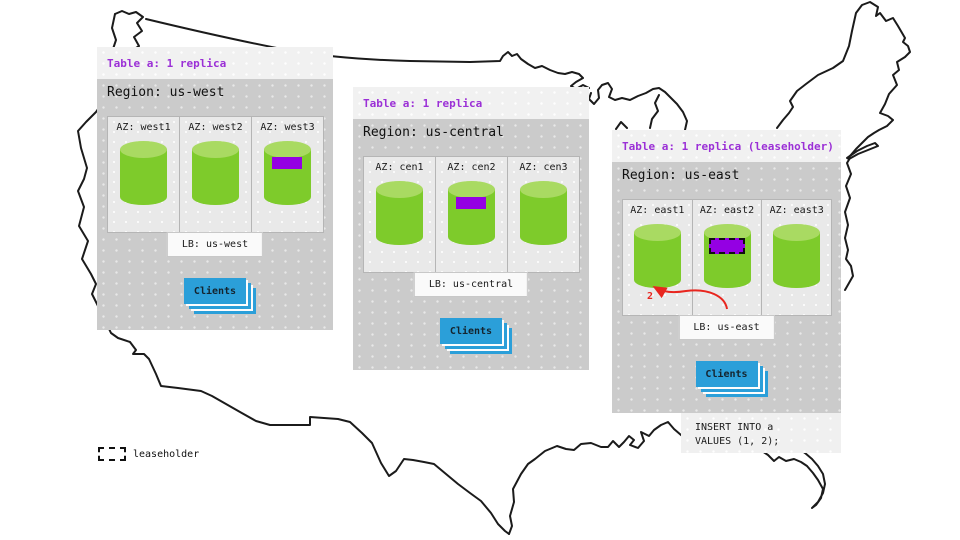 Image resolution: width=960 pixels, height=540 pixels. I want to click on az-label: AZ: west3, so click(287, 127).